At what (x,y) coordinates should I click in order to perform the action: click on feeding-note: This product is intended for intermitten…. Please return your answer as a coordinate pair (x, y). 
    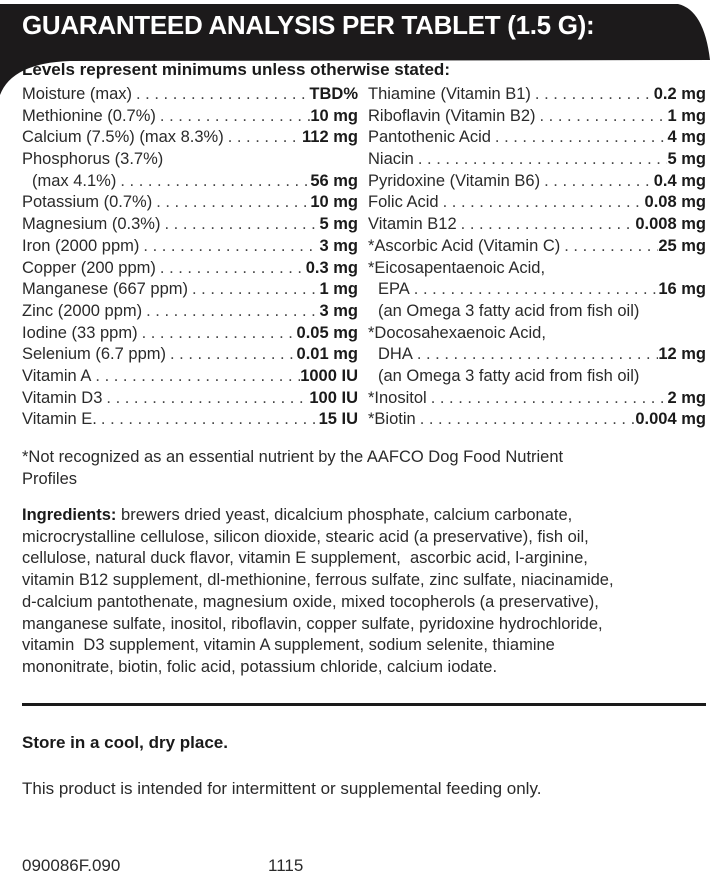
    Looking at the image, I should click on (282, 788).